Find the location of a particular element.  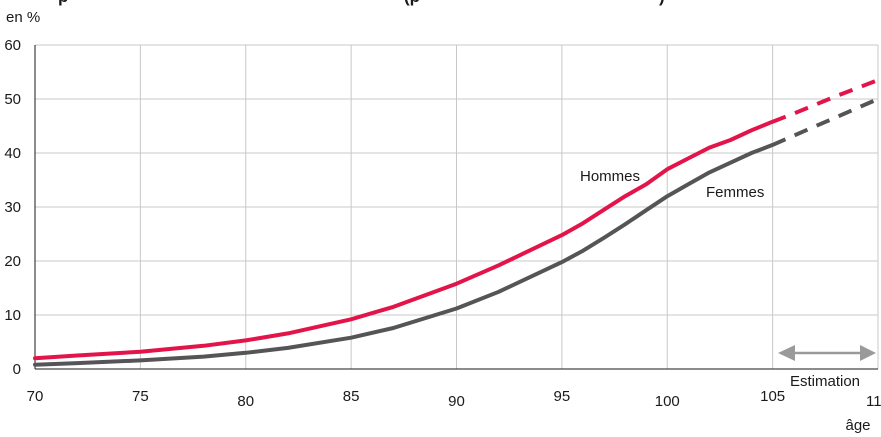

y-tick-label: 60 is located at coordinates (12, 45).